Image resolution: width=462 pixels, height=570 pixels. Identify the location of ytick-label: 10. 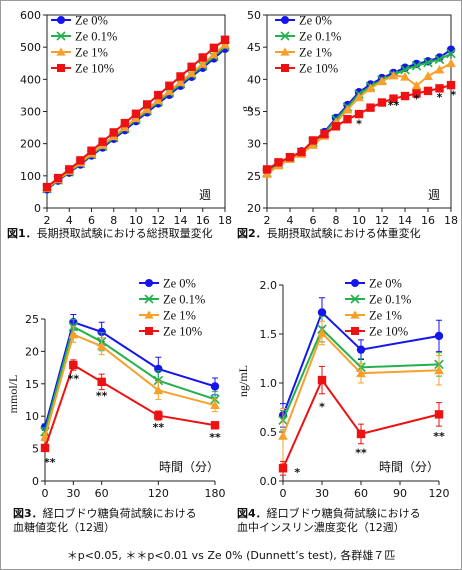
(32, 416).